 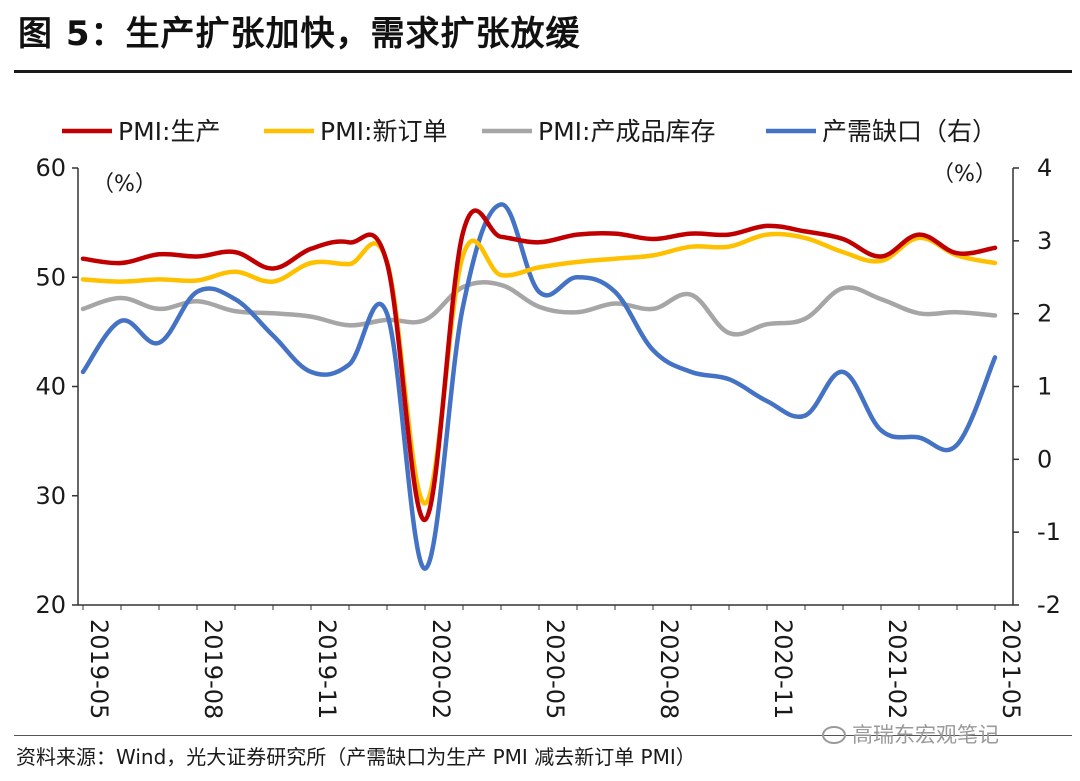 What do you see at coordinates (299, 34) in the screenshot?
I see `figure-title: 图 5：生产扩张加快，需求扩张放缓` at bounding box center [299, 34].